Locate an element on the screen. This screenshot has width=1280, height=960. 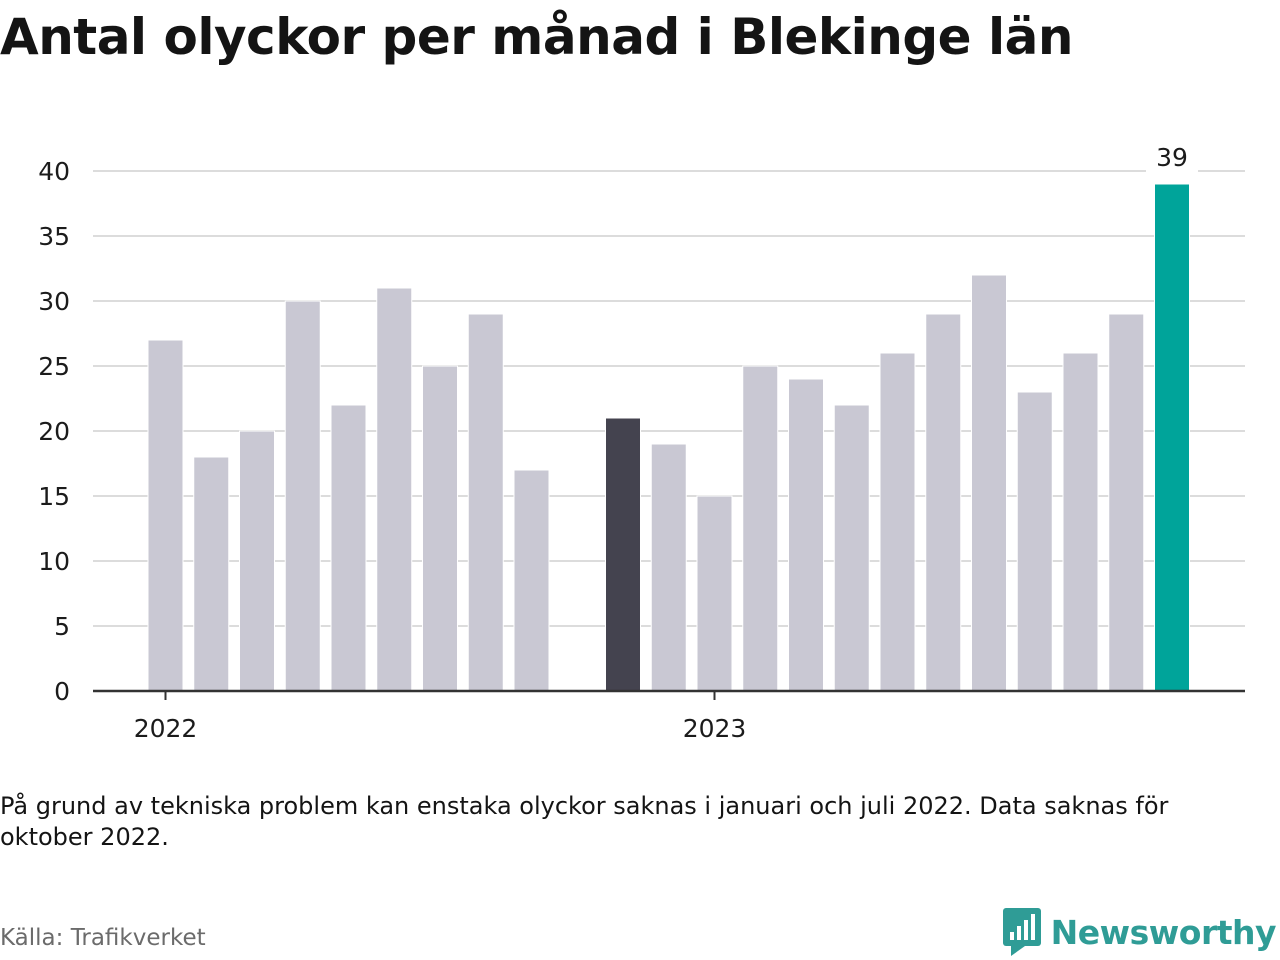
y-tick-label: 0 is located at coordinates (62, 691).